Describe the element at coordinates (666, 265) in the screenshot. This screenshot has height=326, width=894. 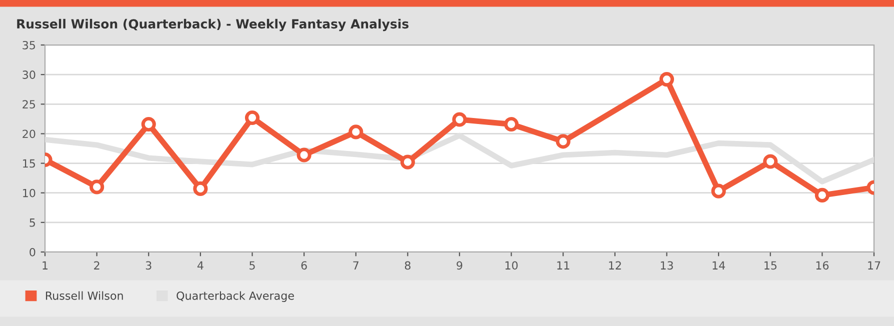
I see `x-tick-label: 13` at that location.